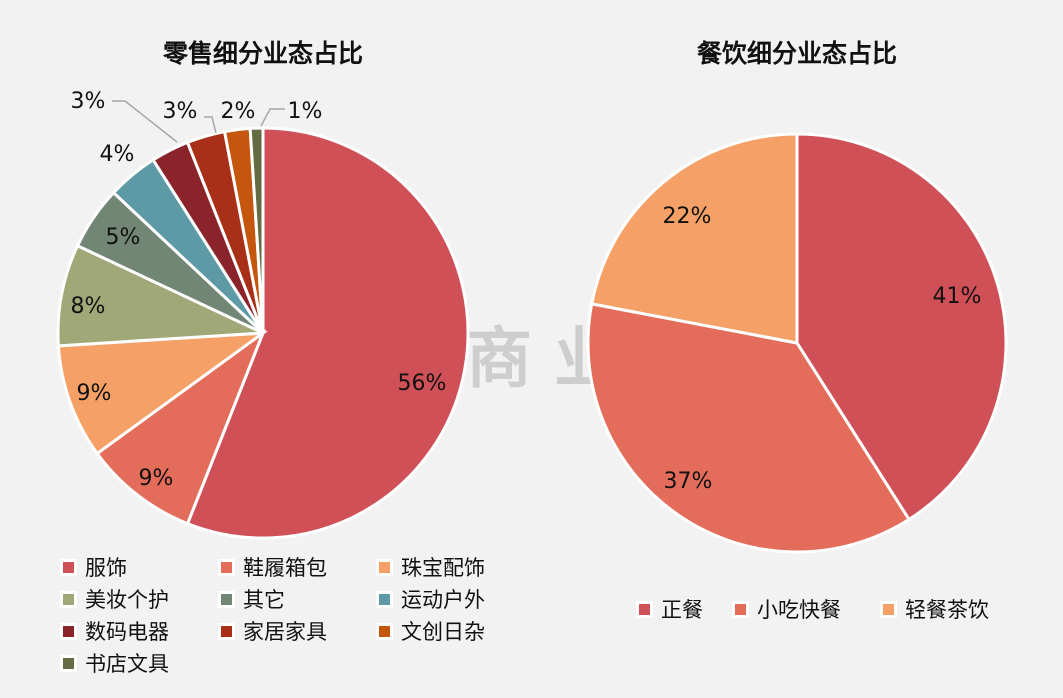  I want to click on legend-label: 文创日杂, so click(443, 632).